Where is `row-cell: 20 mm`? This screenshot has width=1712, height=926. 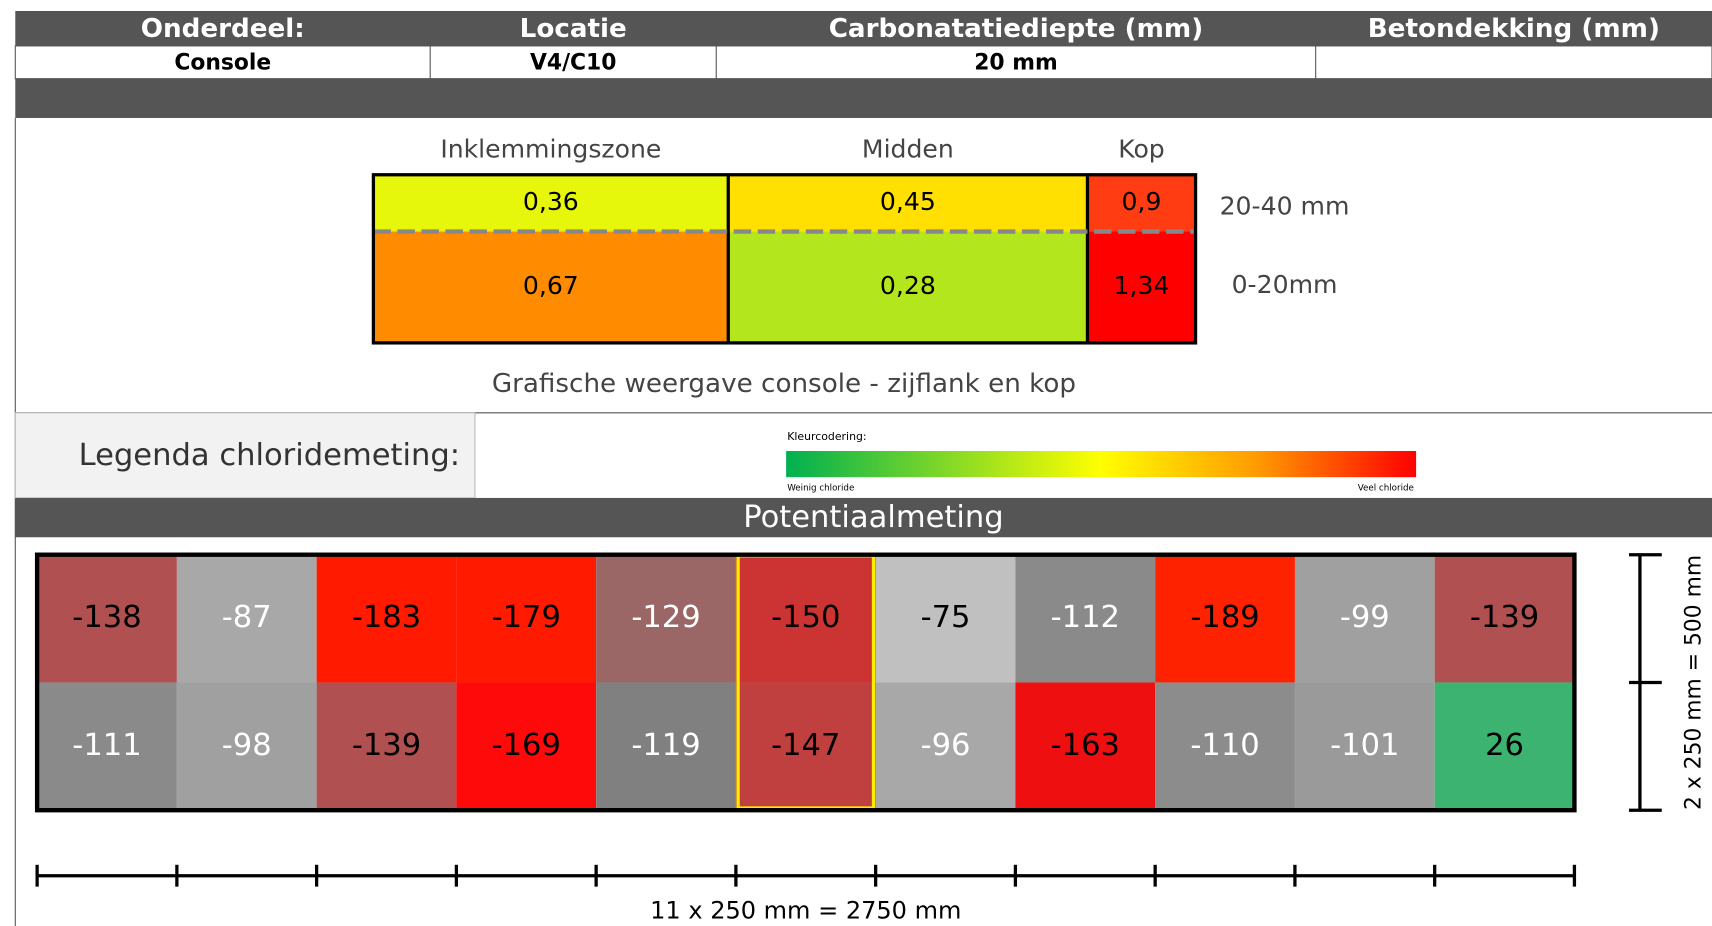 row-cell: 20 mm is located at coordinates (1015, 62).